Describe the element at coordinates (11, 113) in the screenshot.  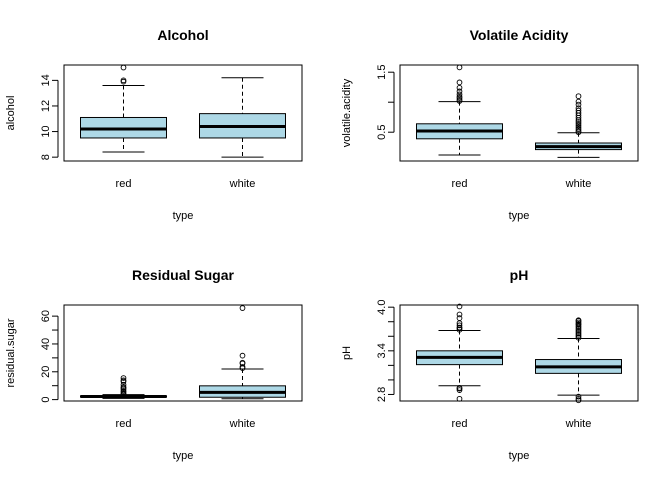
I see `y-axis-label: alcohol` at that location.